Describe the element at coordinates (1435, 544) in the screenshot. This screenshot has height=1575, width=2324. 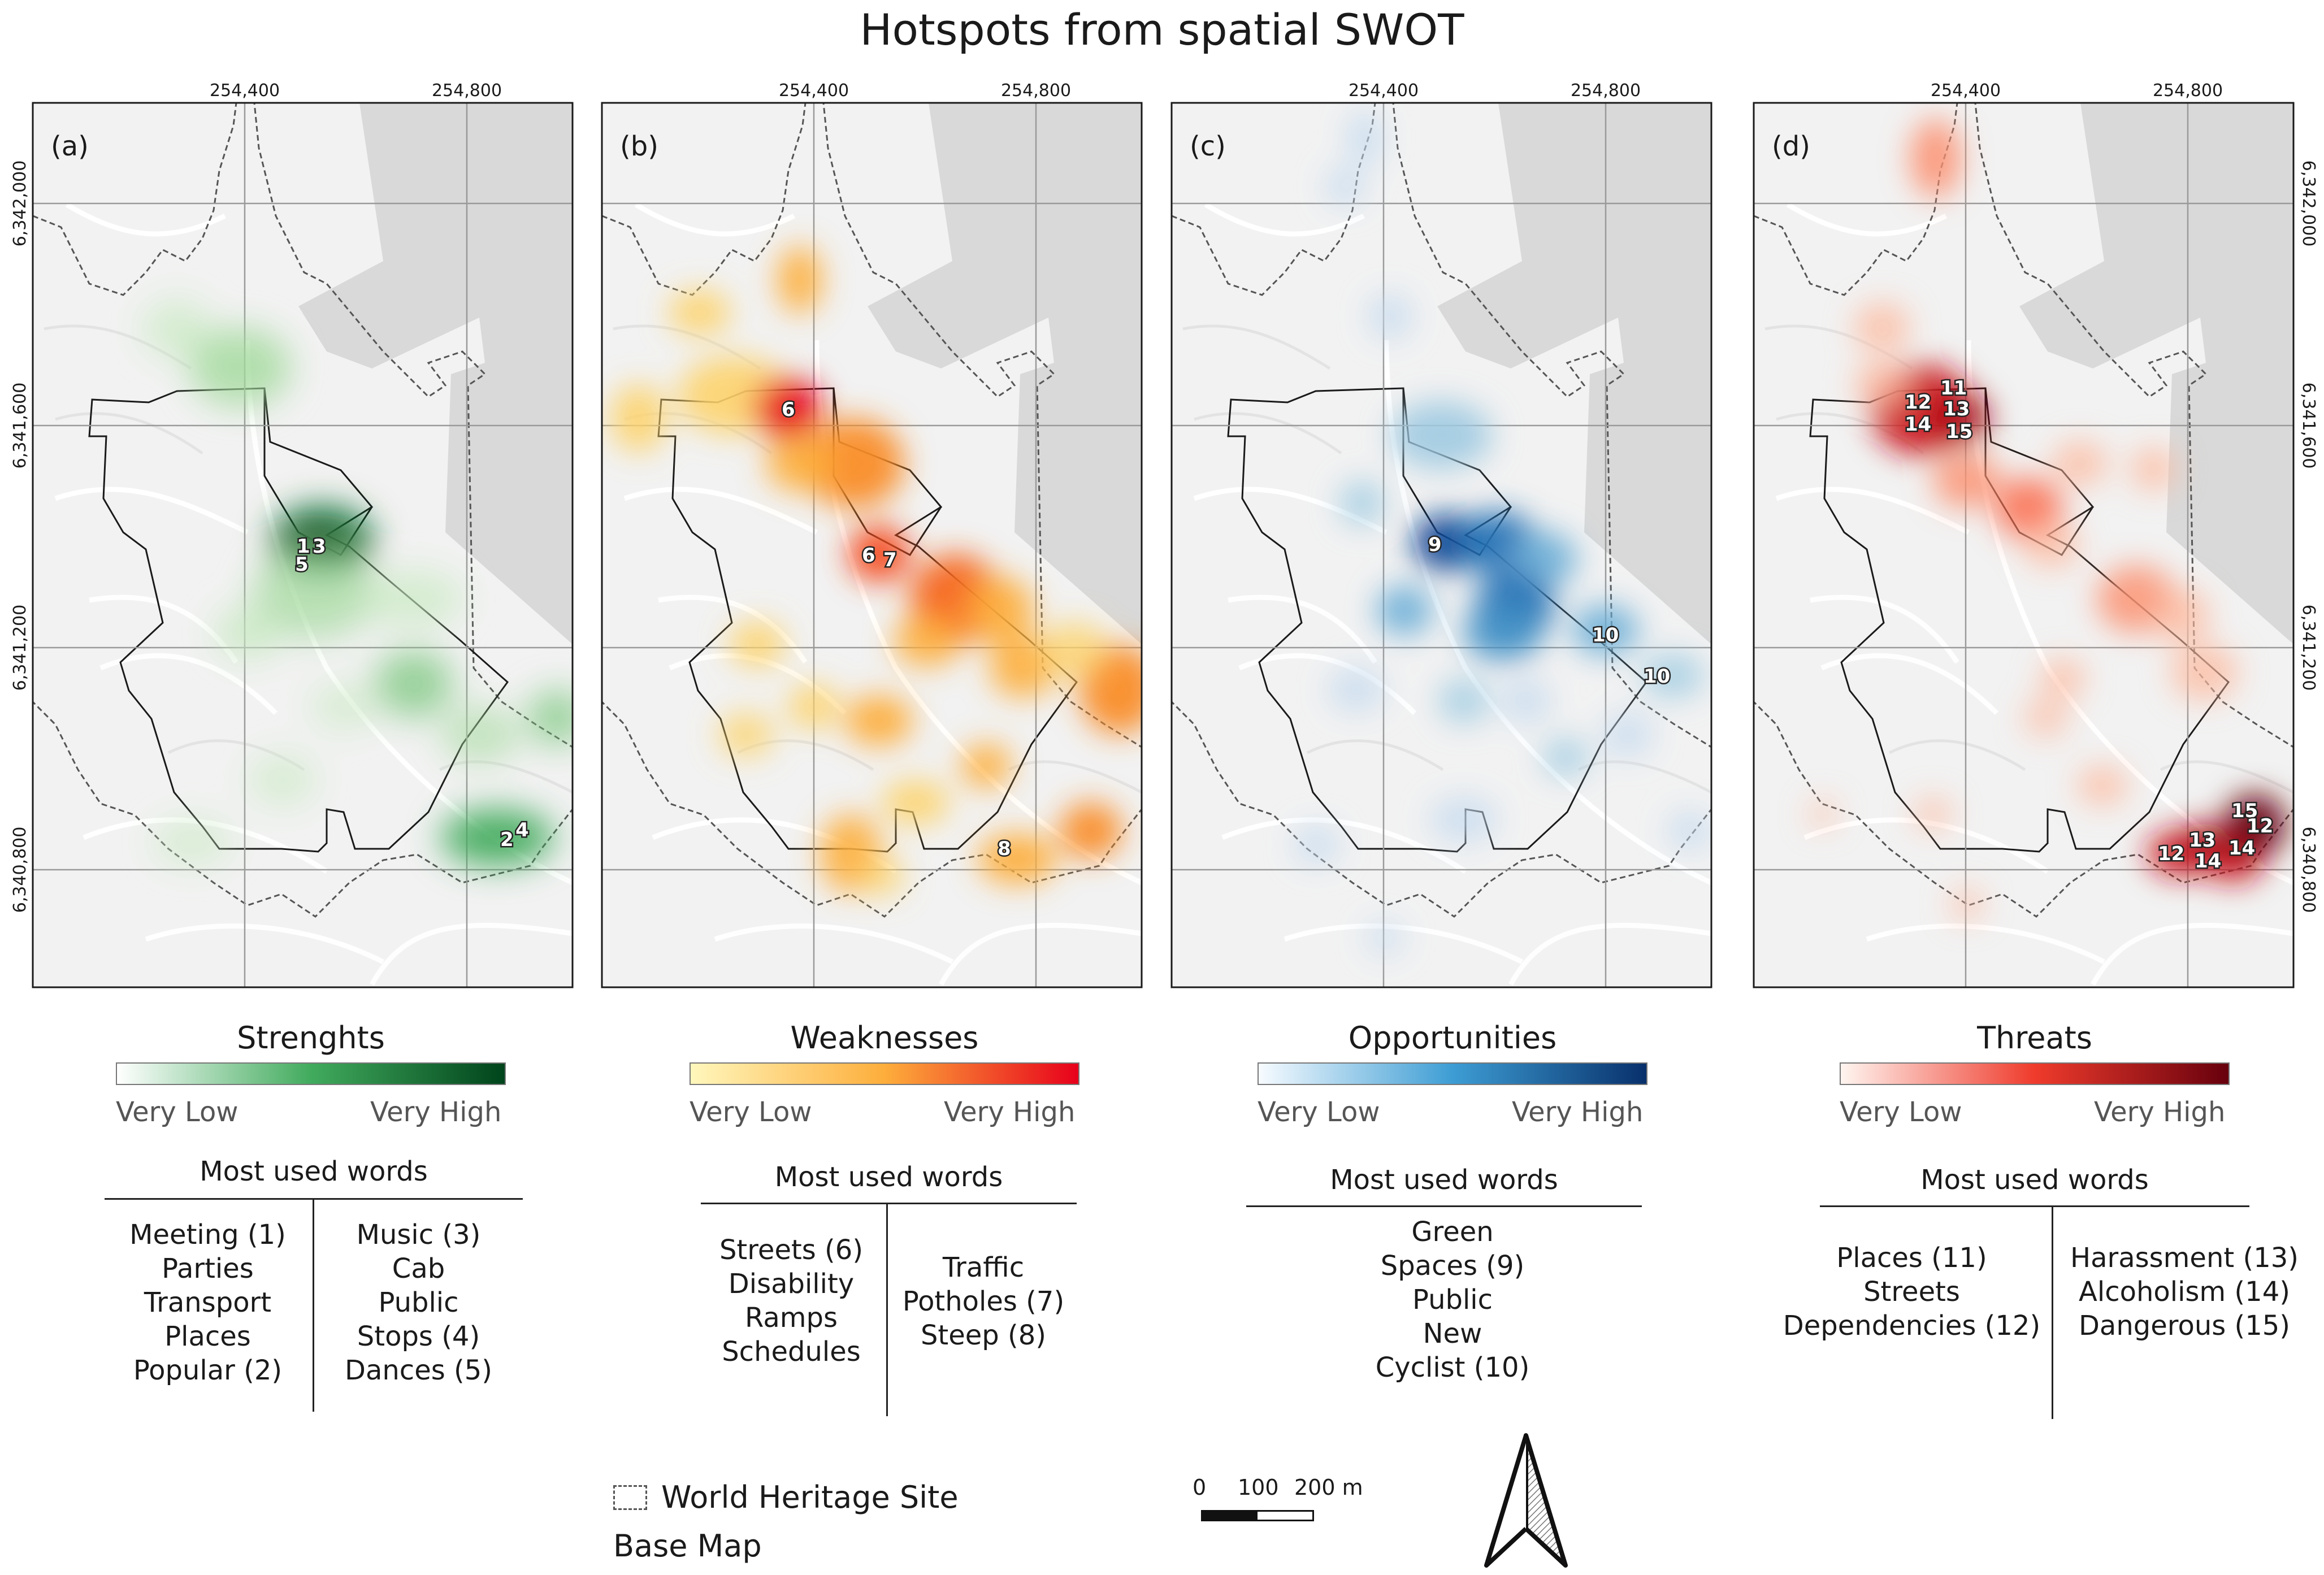
I see `hotspot-marker: 9` at that location.